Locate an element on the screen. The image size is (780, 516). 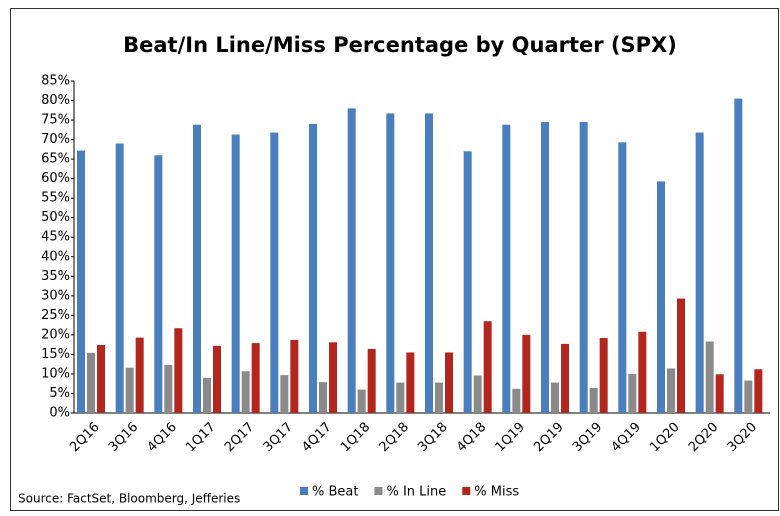
legend-label: % Miss is located at coordinates (496, 492).